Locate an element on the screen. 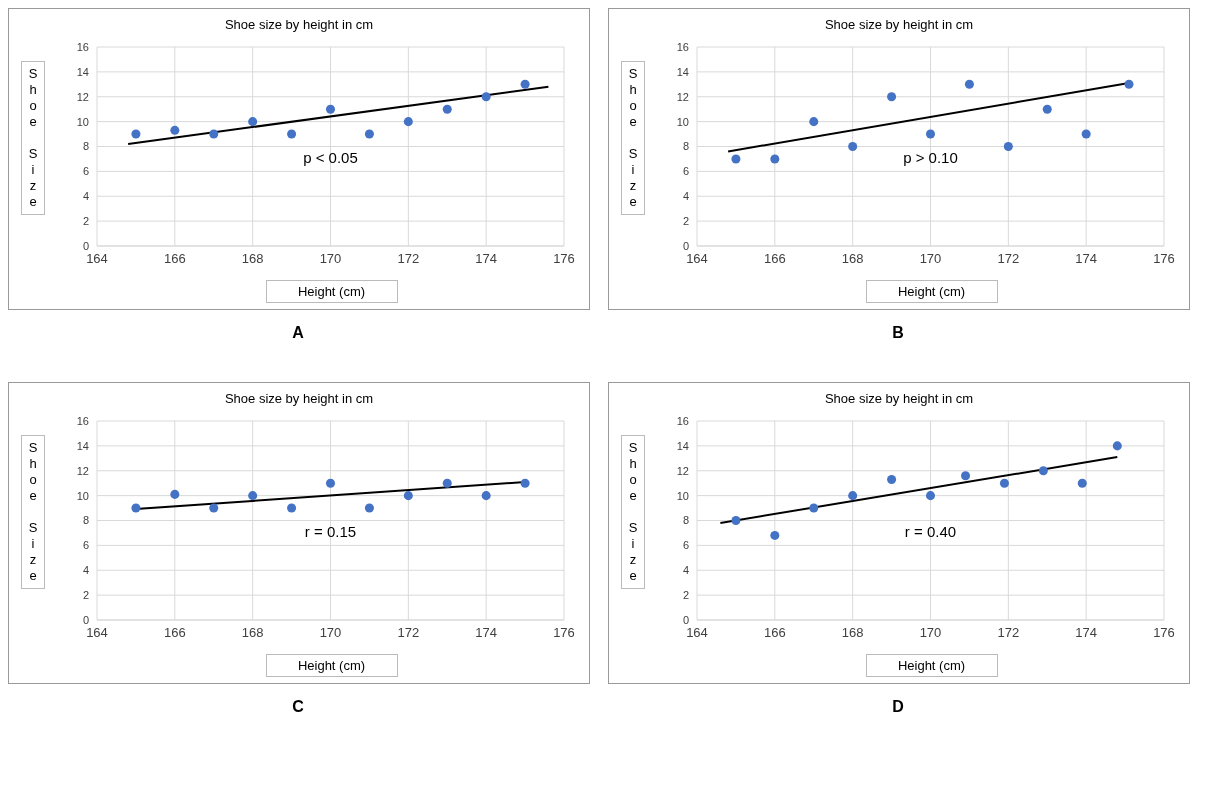  annotation: r = 0.15 is located at coordinates (330, 531).